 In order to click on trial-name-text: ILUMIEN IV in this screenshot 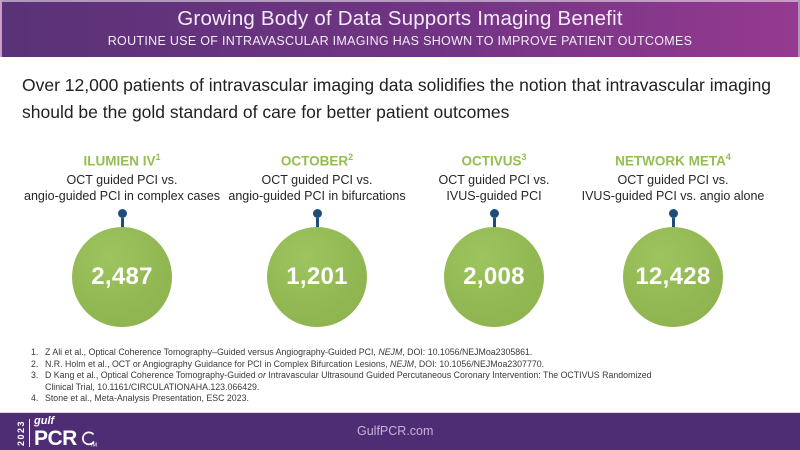, I will do `click(119, 161)`.